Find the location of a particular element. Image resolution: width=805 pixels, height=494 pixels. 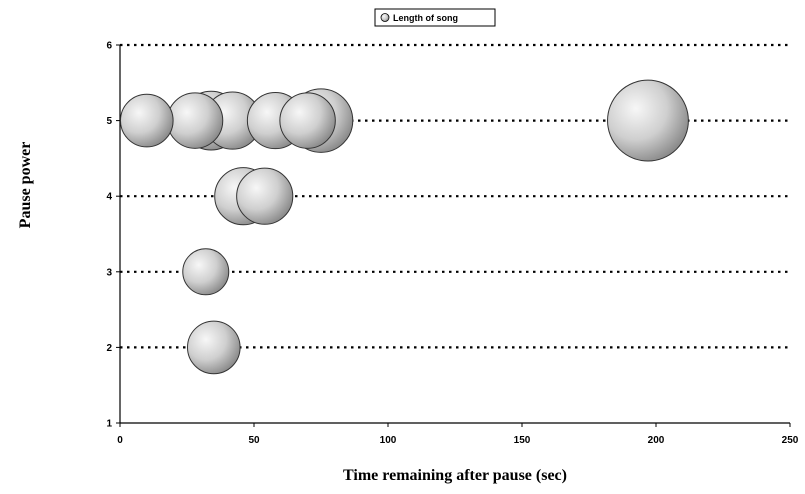

legend-marker-icon is located at coordinates (385, 17).